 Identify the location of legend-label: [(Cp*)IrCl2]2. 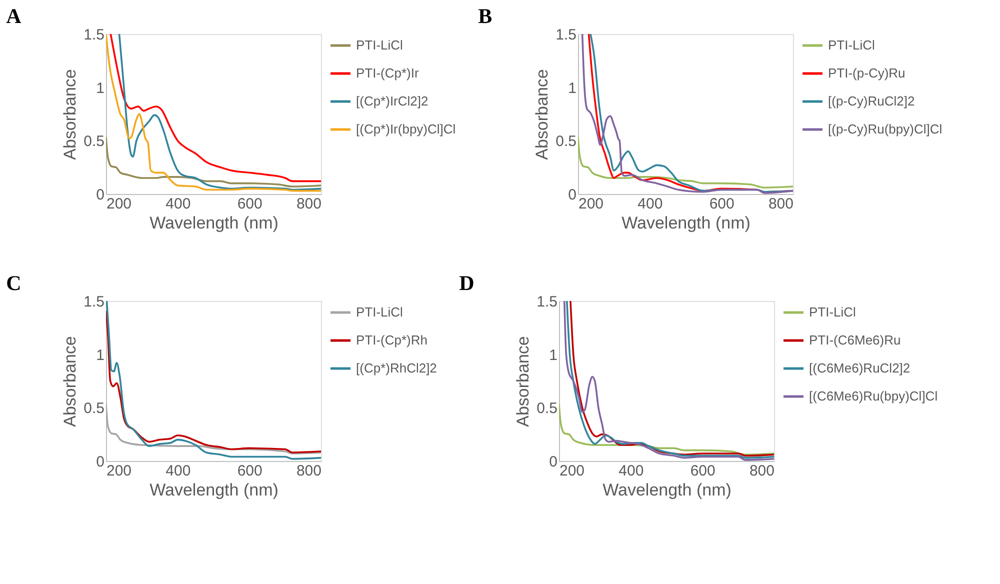
(392, 101).